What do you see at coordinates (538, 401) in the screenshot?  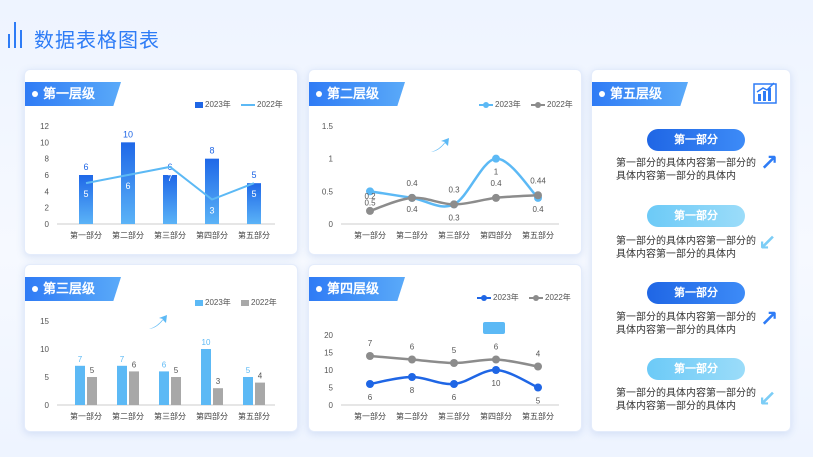 I see `chart-4-label-0: 5` at bounding box center [538, 401].